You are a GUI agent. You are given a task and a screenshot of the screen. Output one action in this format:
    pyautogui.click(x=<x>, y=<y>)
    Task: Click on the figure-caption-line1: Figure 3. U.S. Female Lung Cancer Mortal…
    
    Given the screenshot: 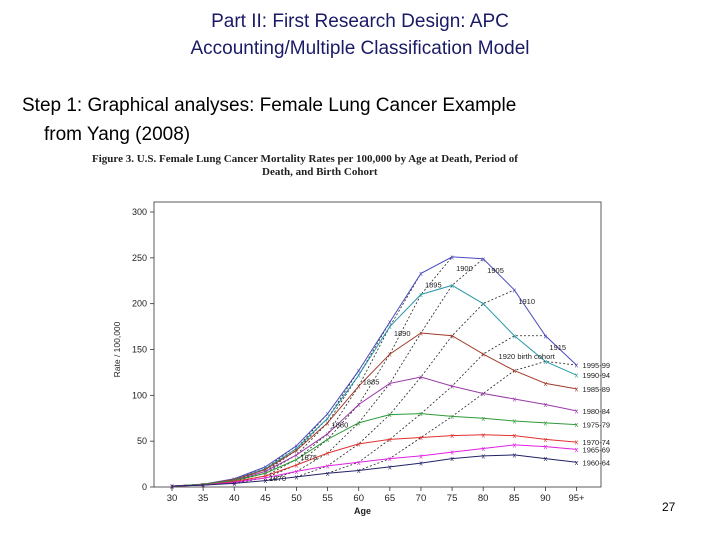 What is the action you would take?
    pyautogui.click(x=305, y=159)
    